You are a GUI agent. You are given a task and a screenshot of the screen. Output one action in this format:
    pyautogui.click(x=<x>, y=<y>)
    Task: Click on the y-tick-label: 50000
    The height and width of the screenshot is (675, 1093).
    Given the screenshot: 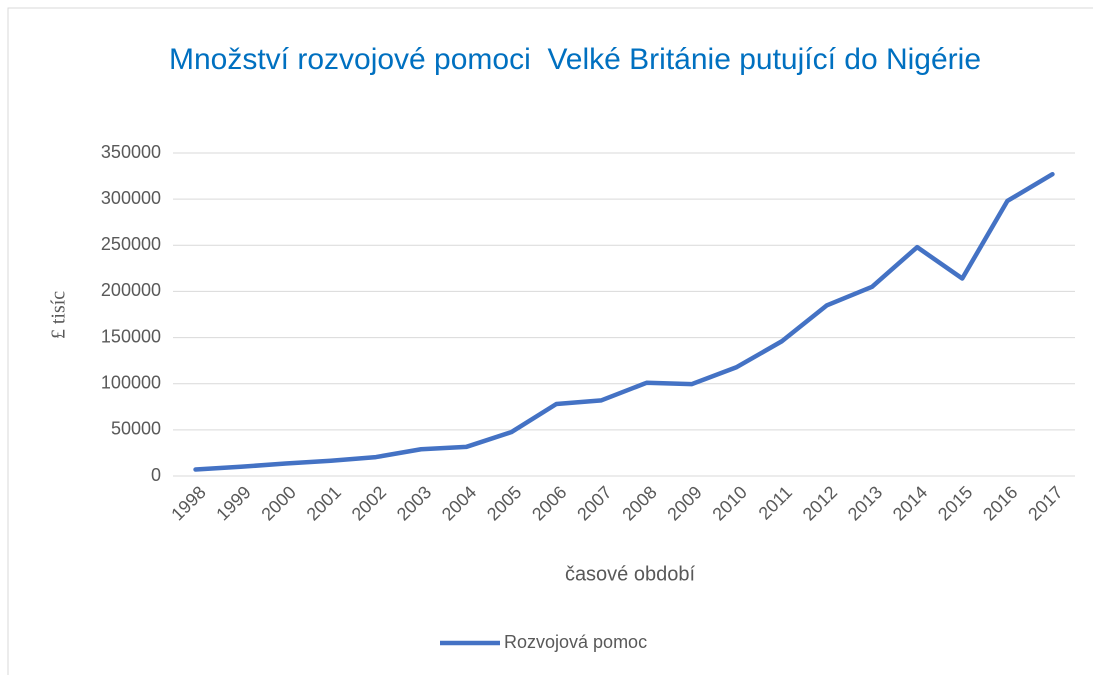 What is the action you would take?
    pyautogui.click(x=136, y=429)
    